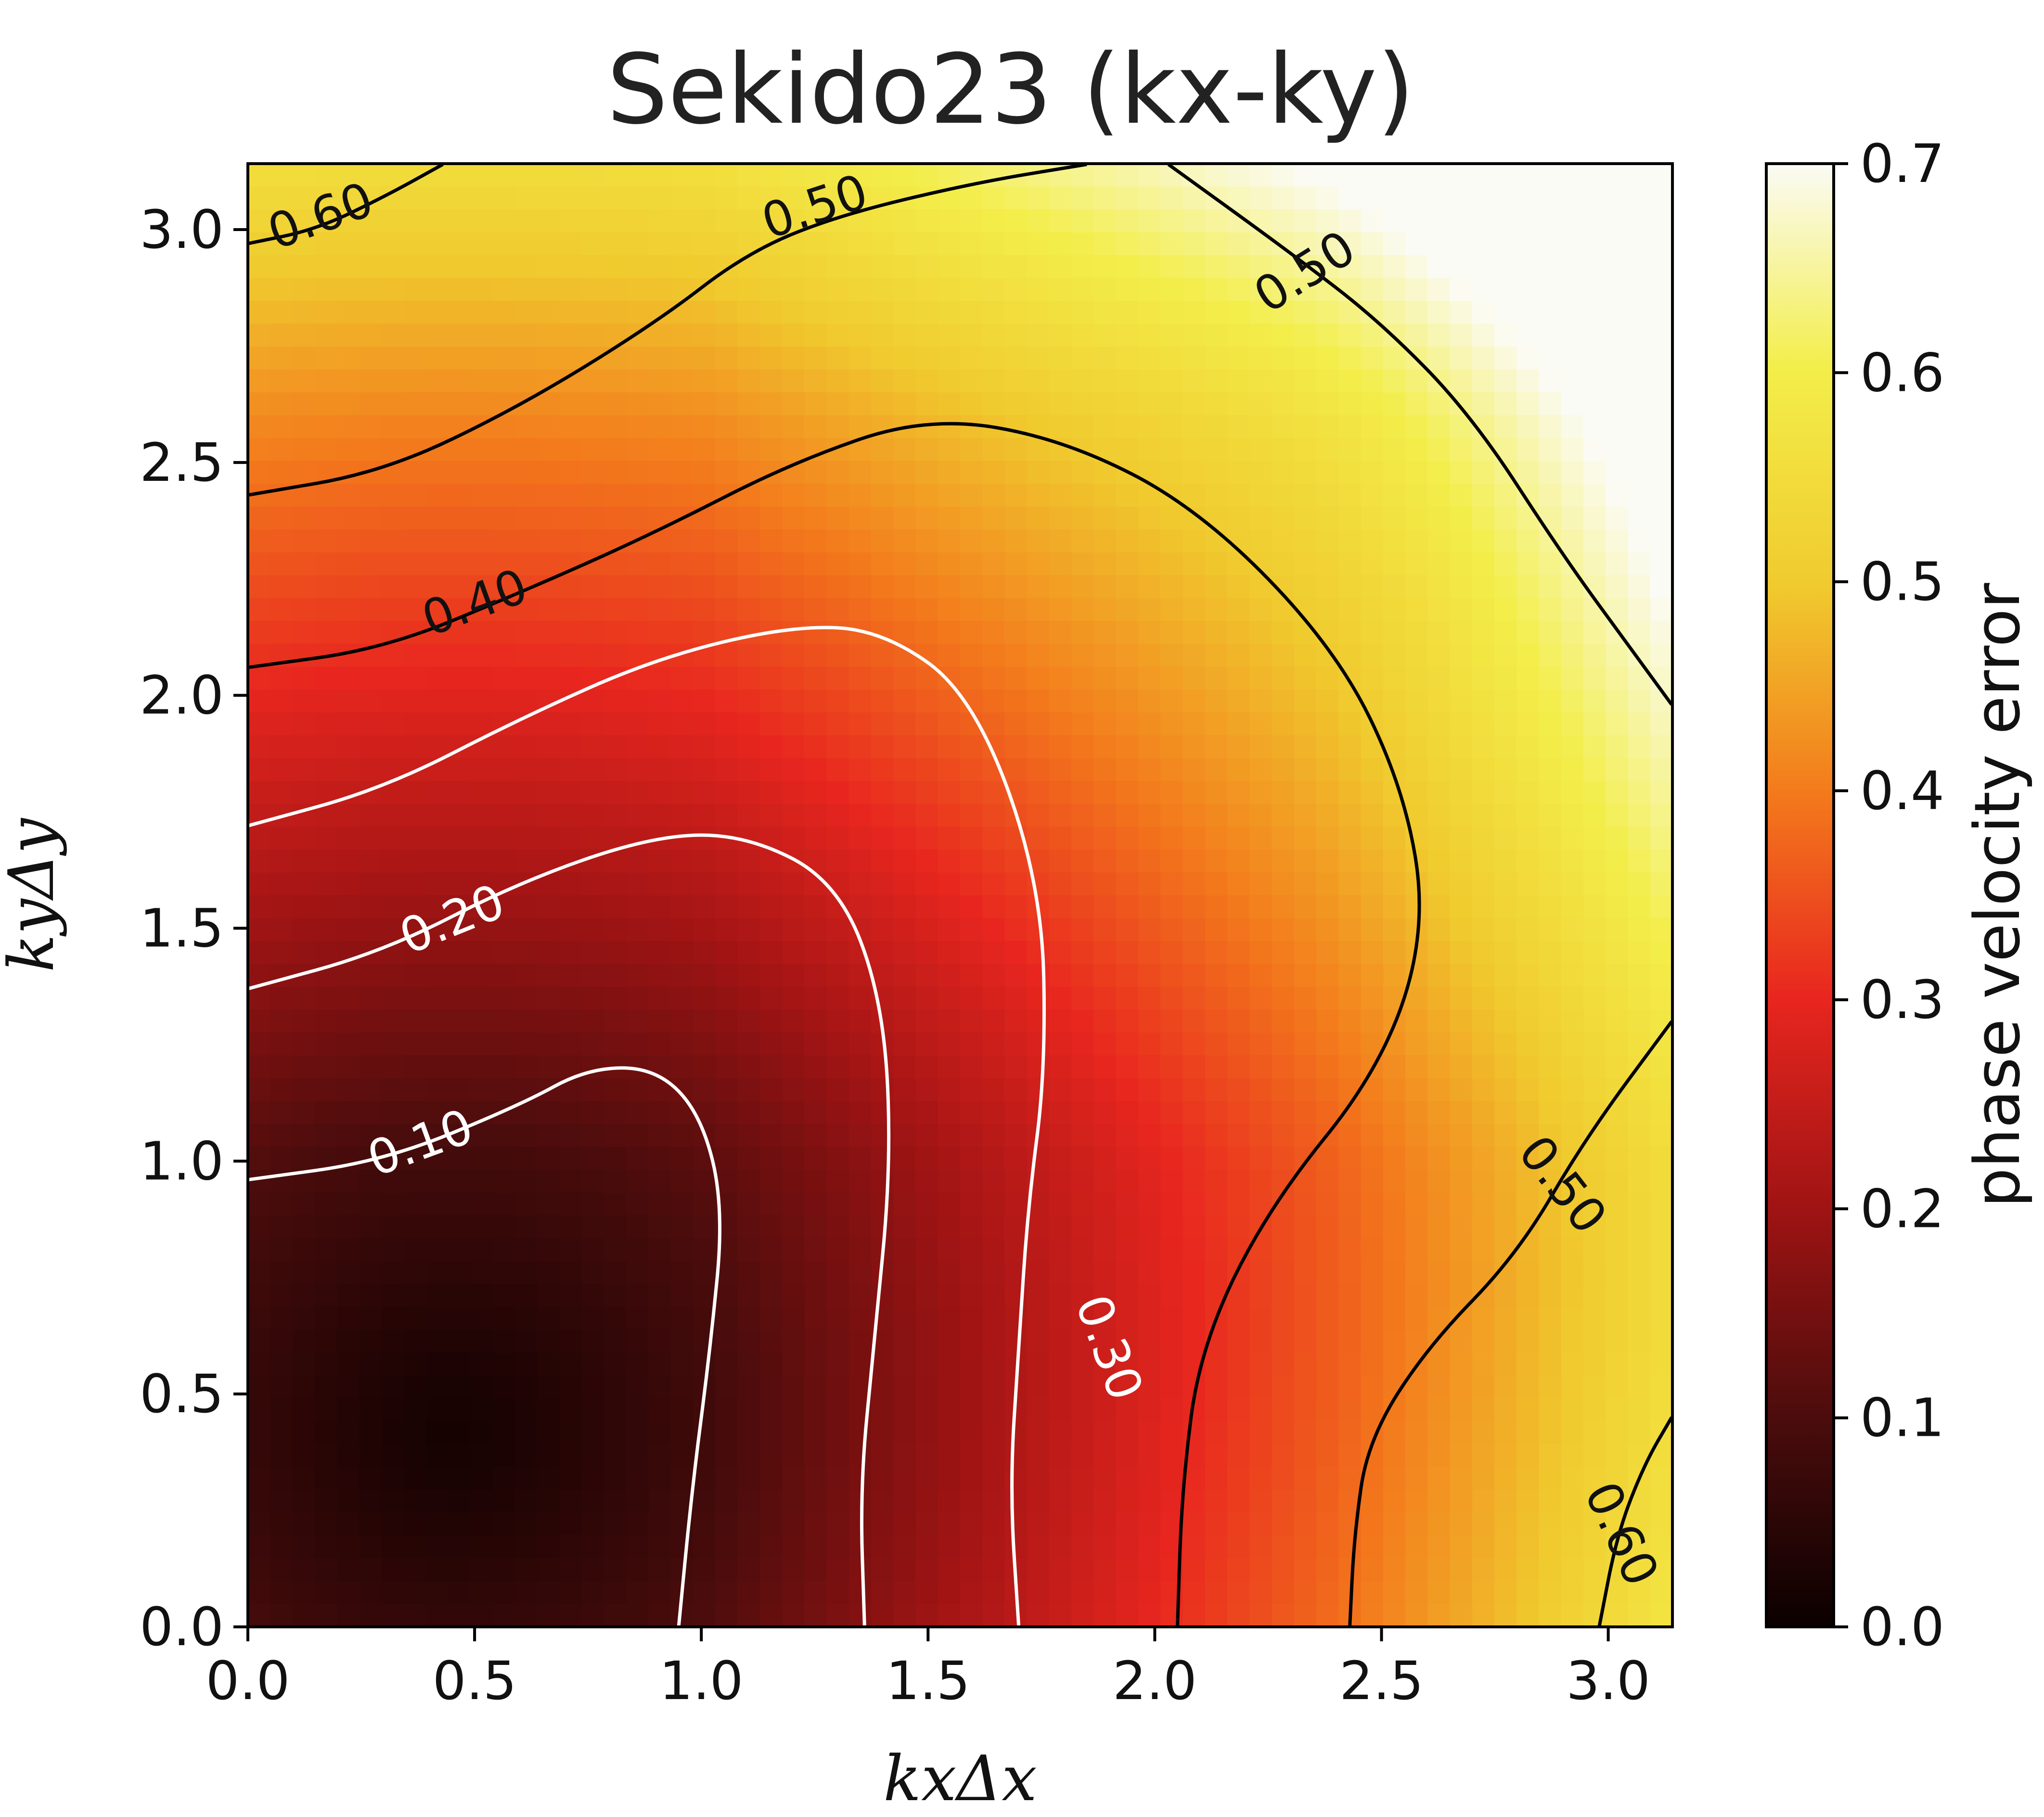 Image resolution: width=2044 pixels, height=1817 pixels. I want to click on colorbar-tick-label: 0.0, so click(1902, 1627).